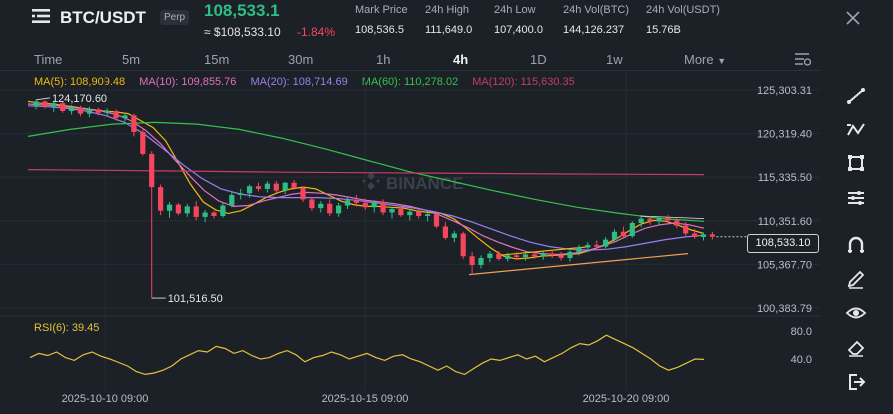 The width and height of the screenshot is (893, 414). What do you see at coordinates (449, 30) in the screenshot?
I see `stat-value: 111,649.0` at bounding box center [449, 30].